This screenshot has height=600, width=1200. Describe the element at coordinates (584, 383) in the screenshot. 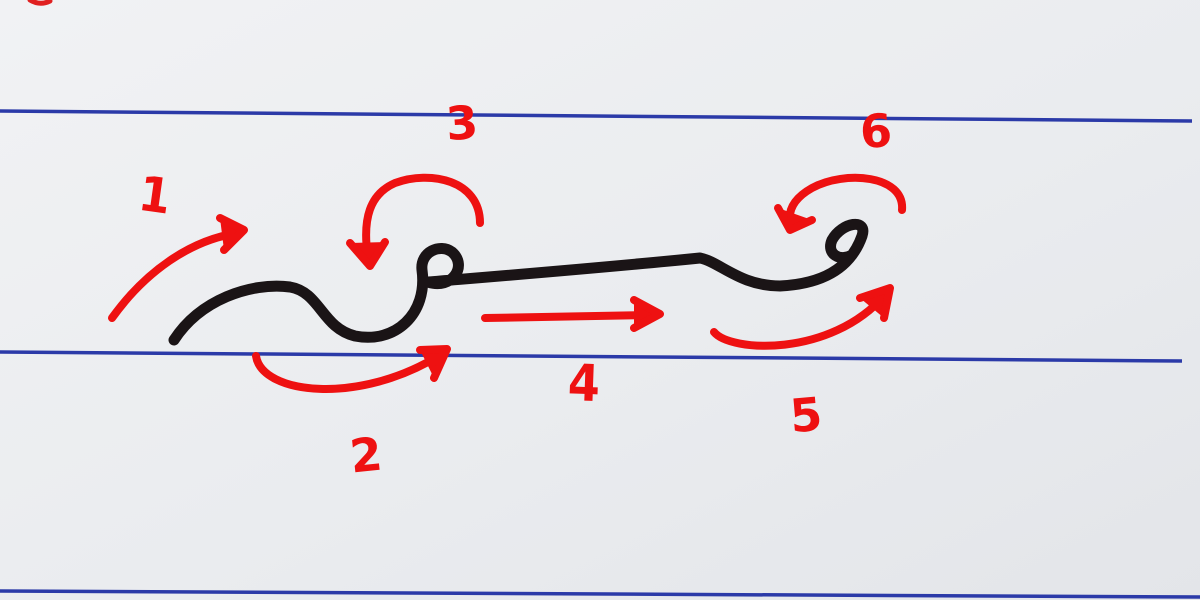

I see `step-number-4: 4` at that location.